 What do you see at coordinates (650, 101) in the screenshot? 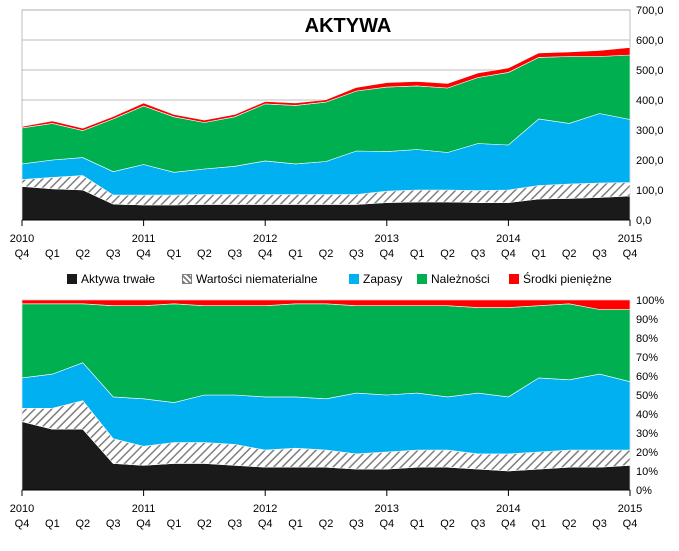
I see `y-tick-label: 400,0` at bounding box center [650, 101].